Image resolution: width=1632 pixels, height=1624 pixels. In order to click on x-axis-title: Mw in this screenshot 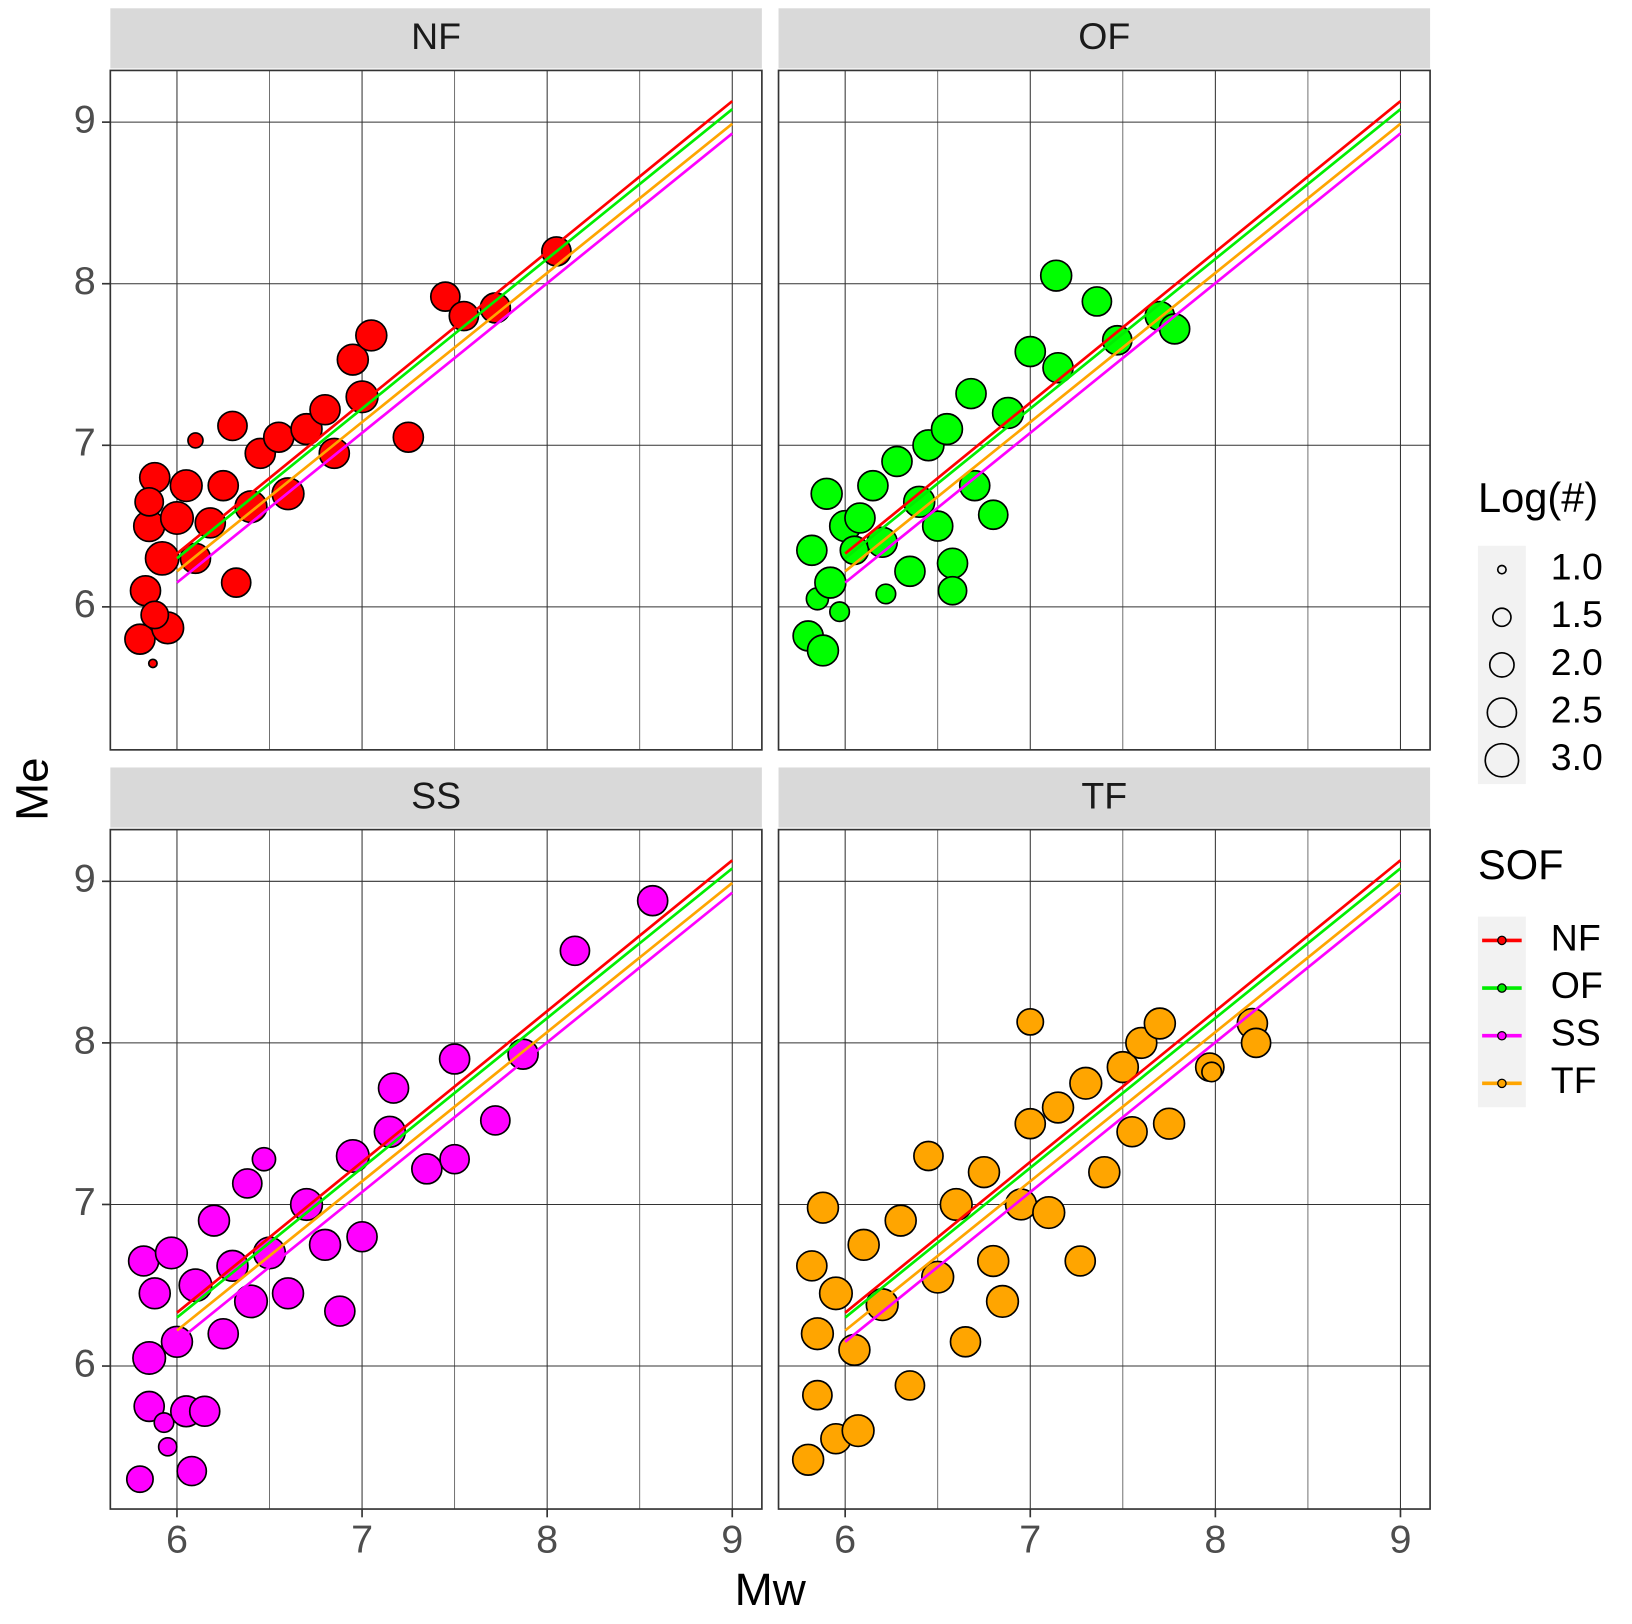, I will do `click(771, 1589)`.